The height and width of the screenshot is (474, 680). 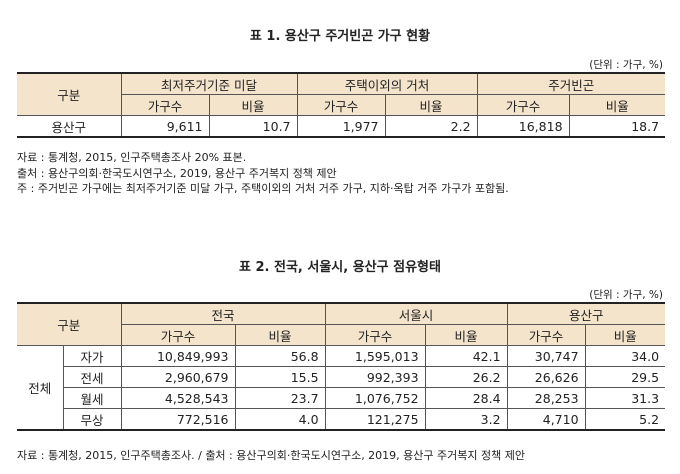 What do you see at coordinates (571, 83) in the screenshot?
I see `table1-col-header: 주거빈곤` at bounding box center [571, 83].